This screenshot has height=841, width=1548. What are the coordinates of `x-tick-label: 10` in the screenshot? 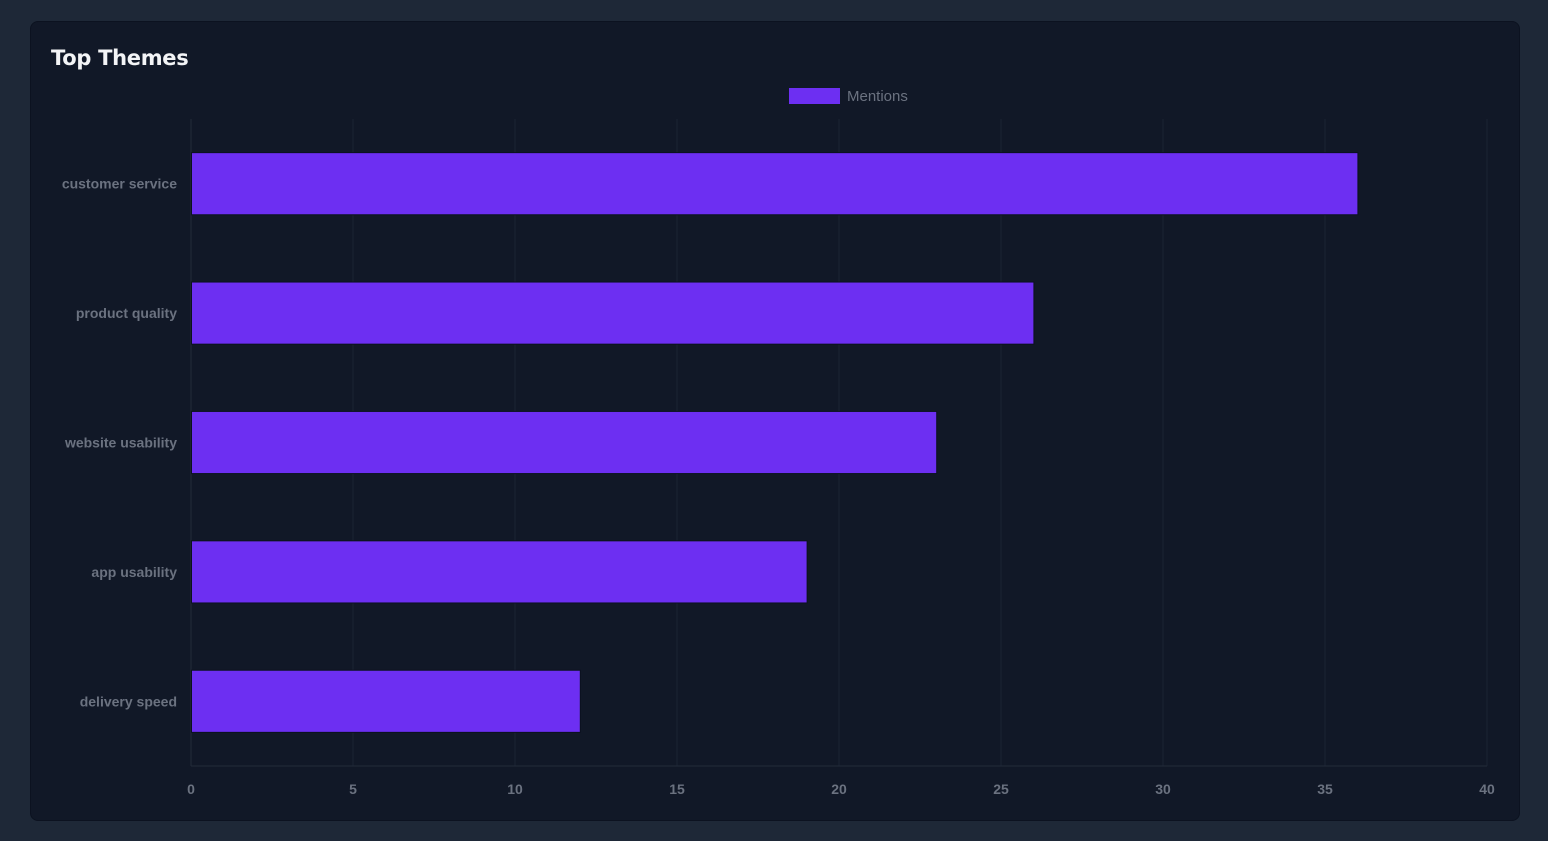 It's located at (515, 789).